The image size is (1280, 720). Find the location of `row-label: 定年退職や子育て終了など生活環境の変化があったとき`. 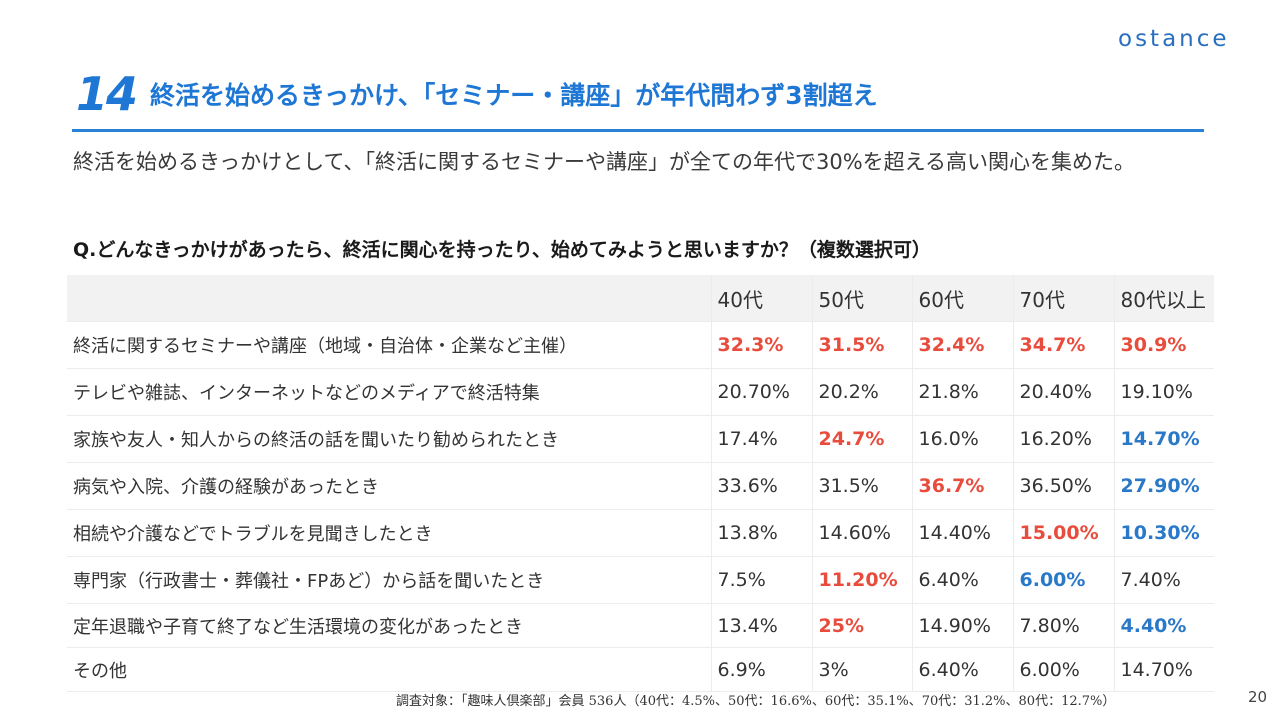

row-label: 定年退職や子育て終了など生活環境の変化があったとき is located at coordinates (389, 625).